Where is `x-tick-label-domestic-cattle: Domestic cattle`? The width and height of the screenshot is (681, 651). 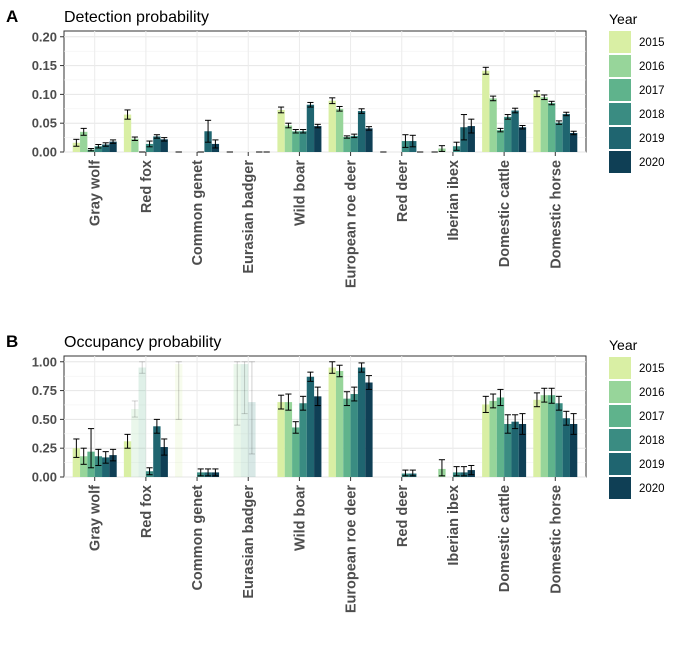 x-tick-label-domestic-cattle: Domestic cattle is located at coordinates (505, 538).